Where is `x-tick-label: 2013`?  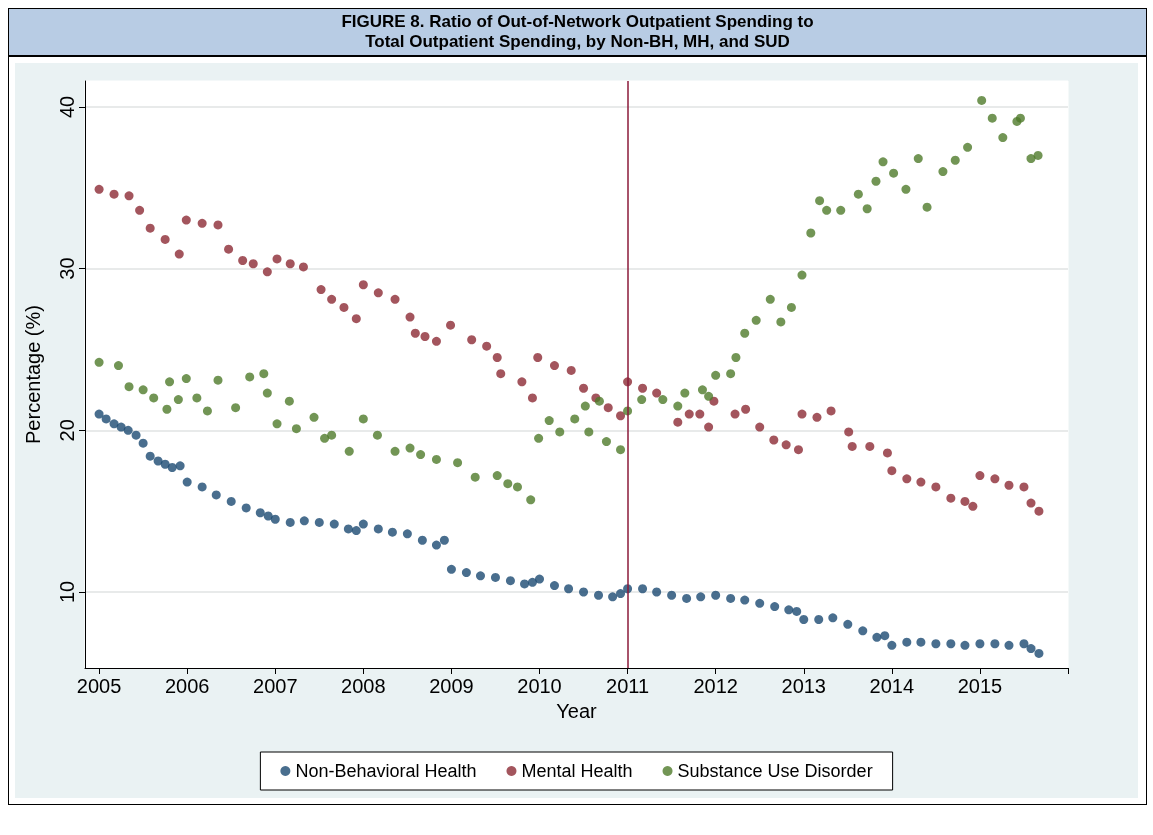 x-tick-label: 2013 is located at coordinates (803, 686).